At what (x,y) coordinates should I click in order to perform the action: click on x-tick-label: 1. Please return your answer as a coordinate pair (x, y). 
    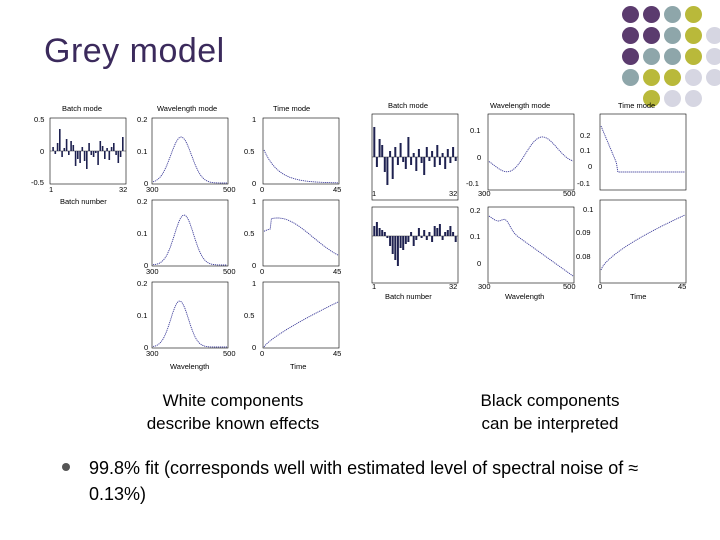
    Looking at the image, I should click on (374, 286).